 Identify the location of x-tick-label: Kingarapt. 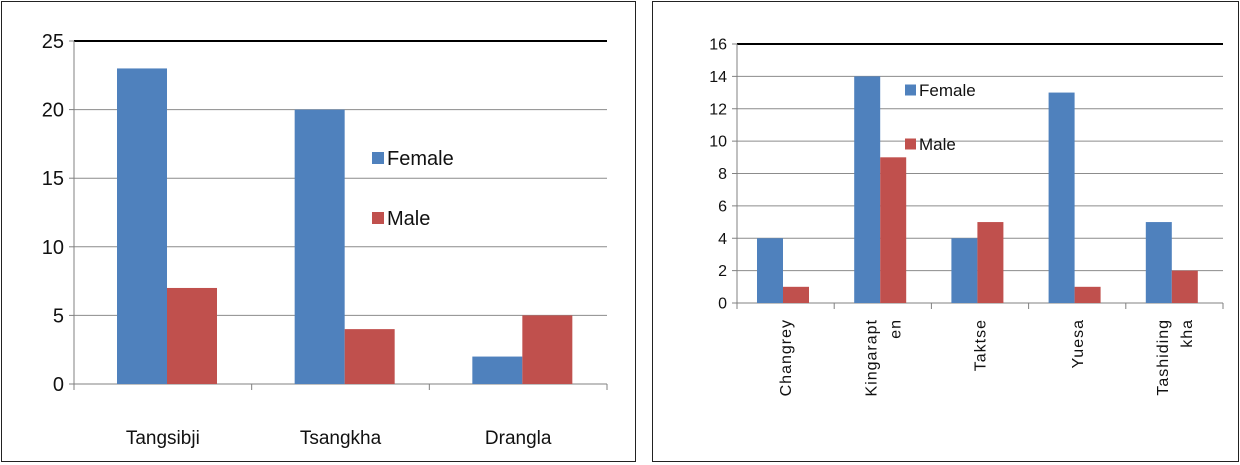
(871, 358).